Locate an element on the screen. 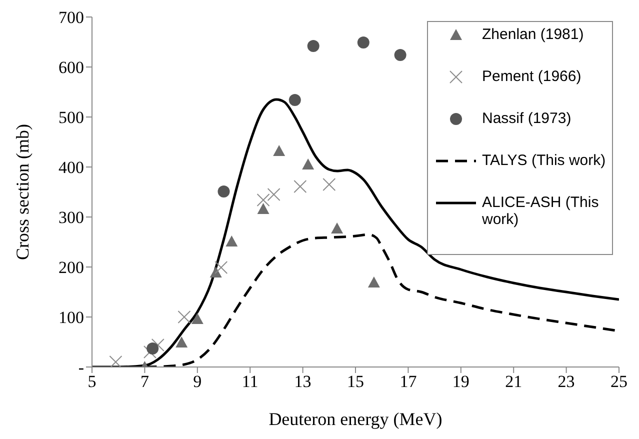 The height and width of the screenshot is (439, 639). y-tick-label: 400 is located at coordinates (71, 168).